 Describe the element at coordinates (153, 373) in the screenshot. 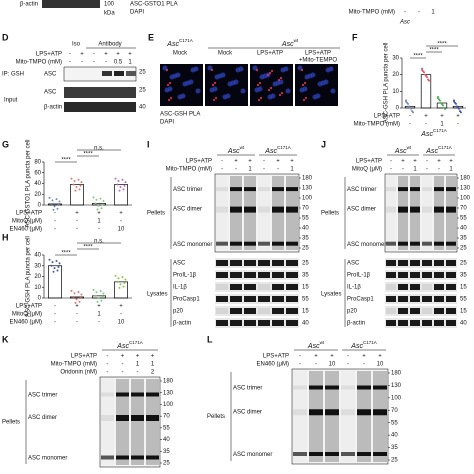

I see `treatment-sign: 2` at that location.